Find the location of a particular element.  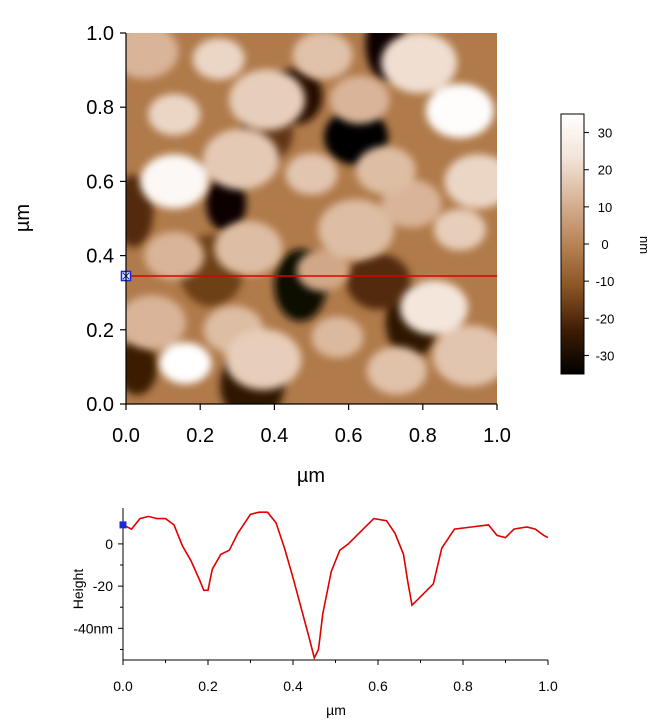

profile-x-tick-label-5: 1.0 is located at coordinates (548, 686).